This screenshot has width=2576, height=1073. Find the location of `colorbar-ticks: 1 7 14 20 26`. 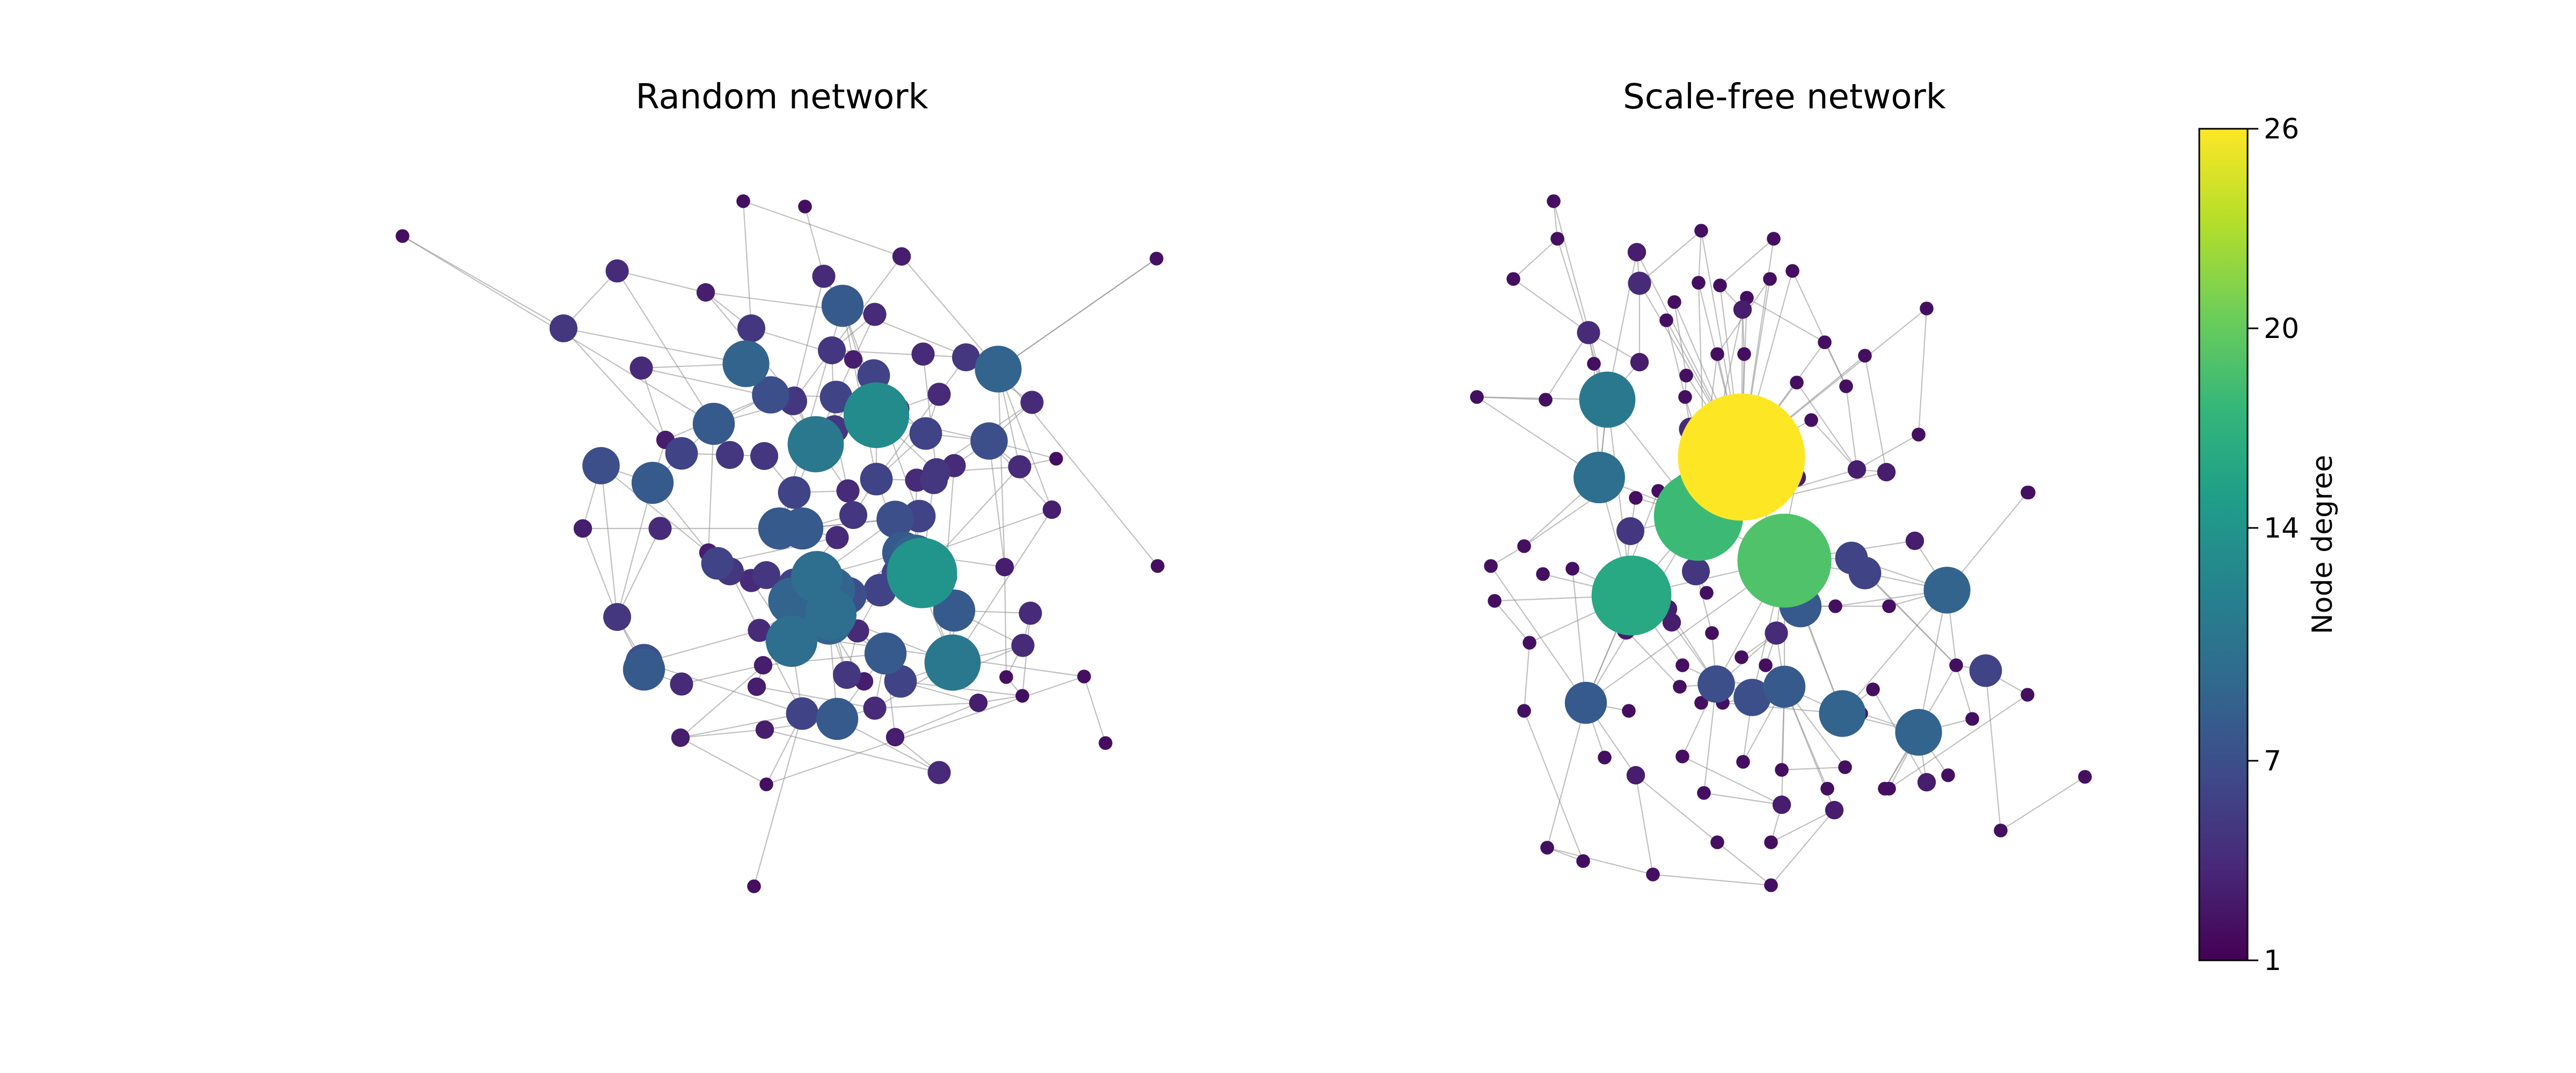

colorbar-ticks: 1 7 14 20 26 is located at coordinates (2273, 545).